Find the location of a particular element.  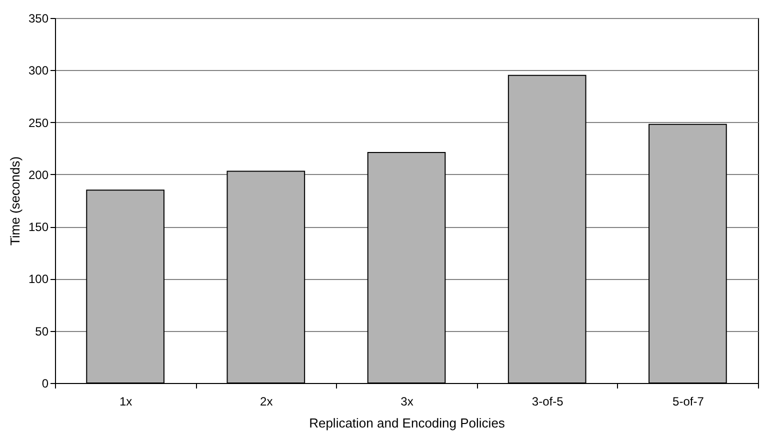

x-tick-label: 2x is located at coordinates (266, 401).